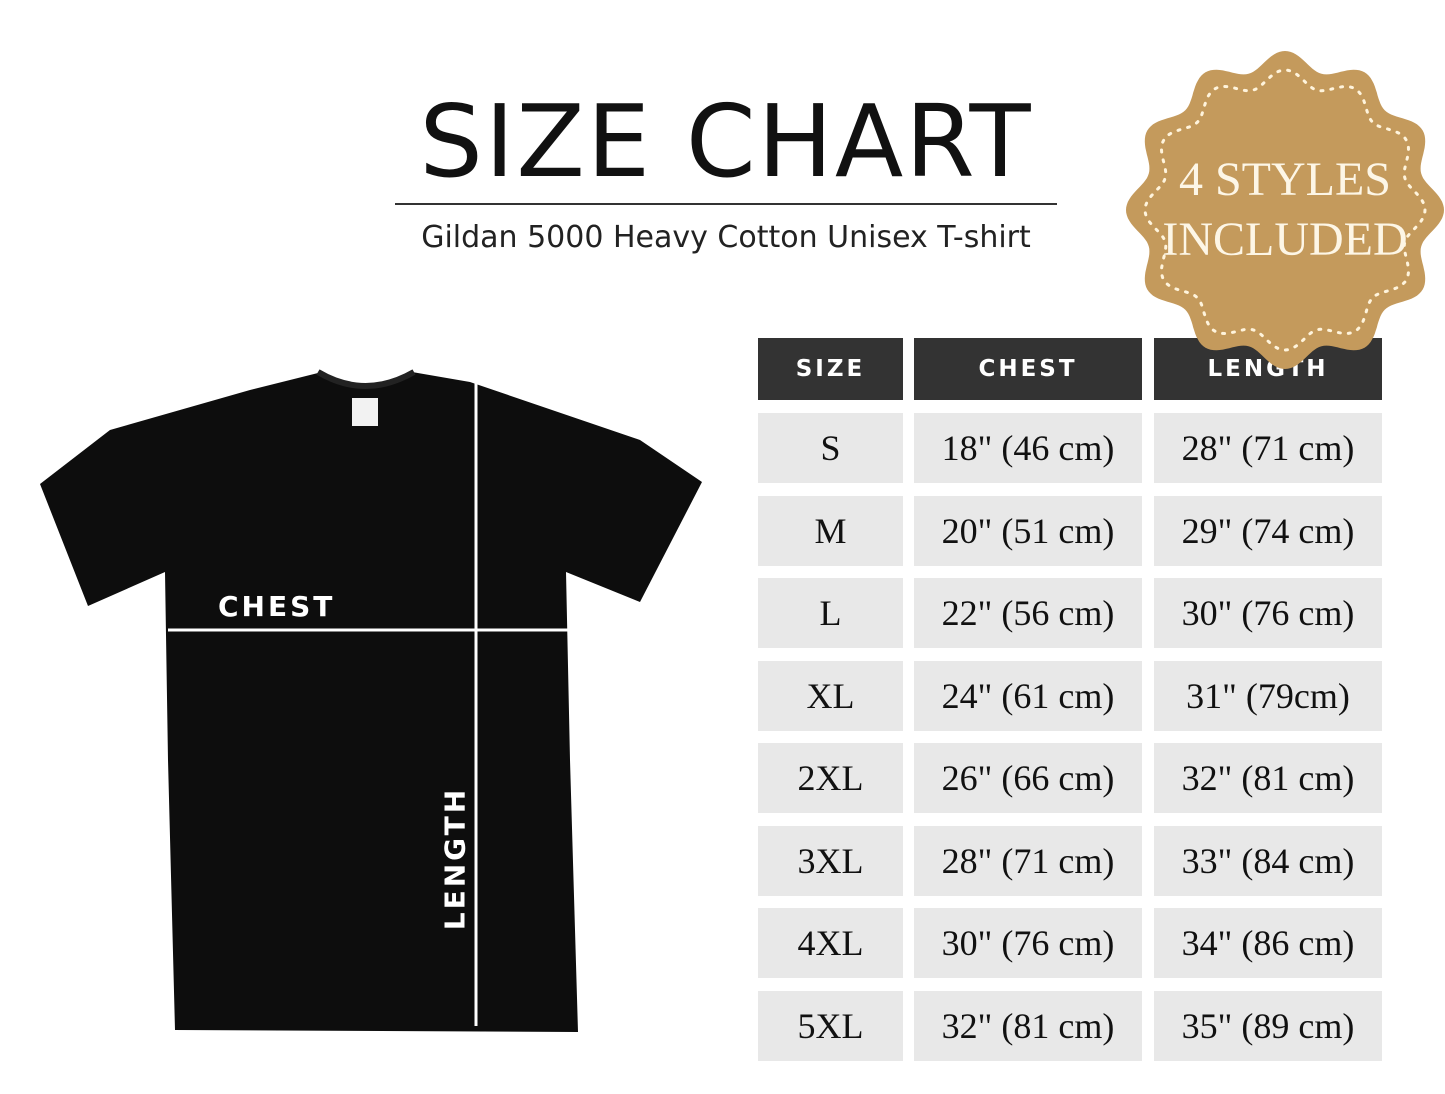 The width and height of the screenshot is (1445, 1094). I want to click on chest-label: CHEST, so click(277, 606).